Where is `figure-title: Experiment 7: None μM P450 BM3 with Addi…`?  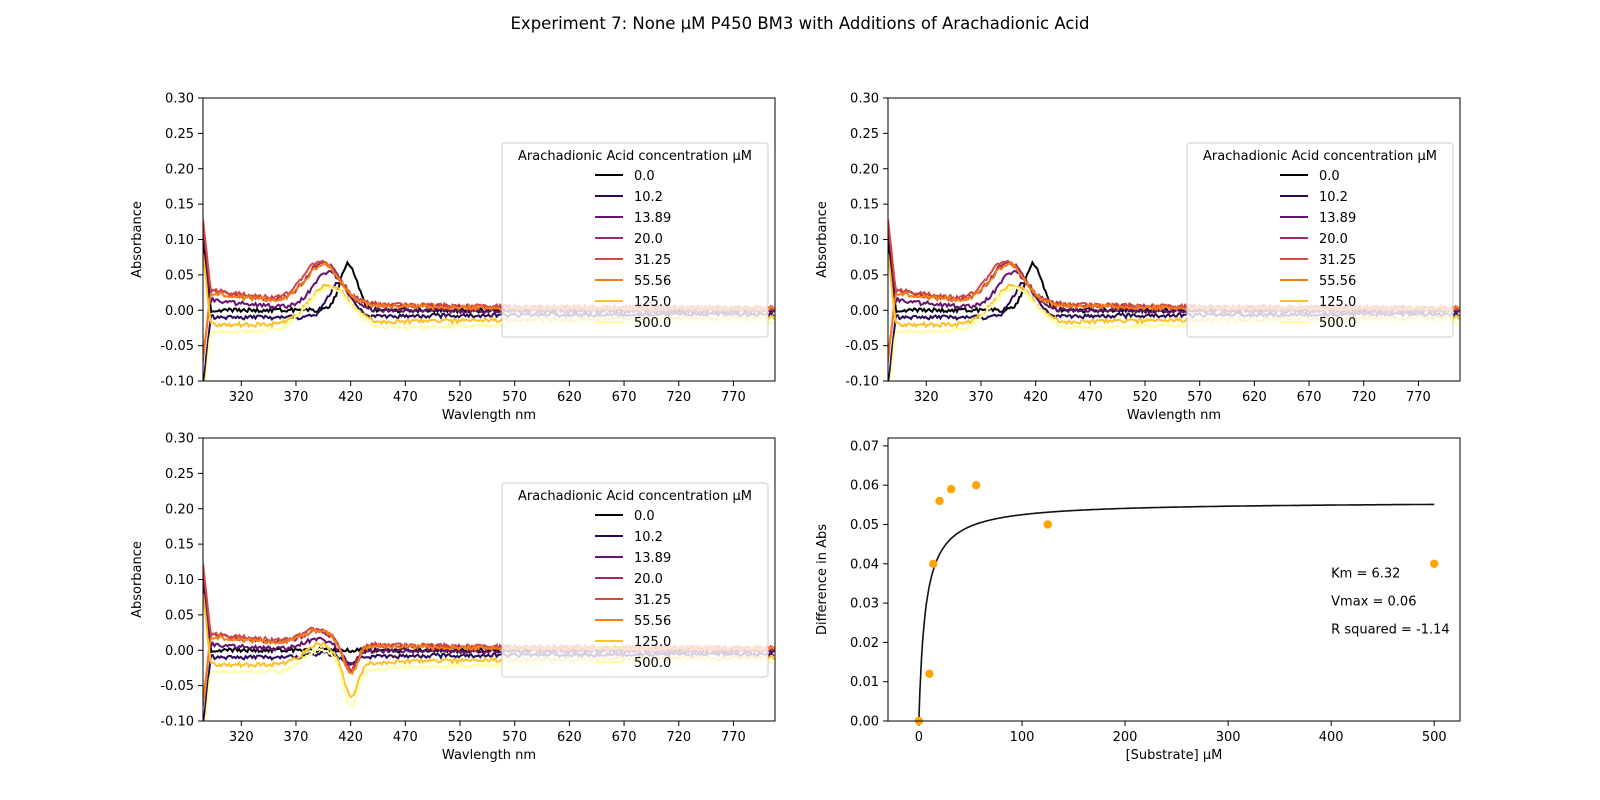 figure-title: Experiment 7: None μM P450 BM3 with Addi… is located at coordinates (800, 23).